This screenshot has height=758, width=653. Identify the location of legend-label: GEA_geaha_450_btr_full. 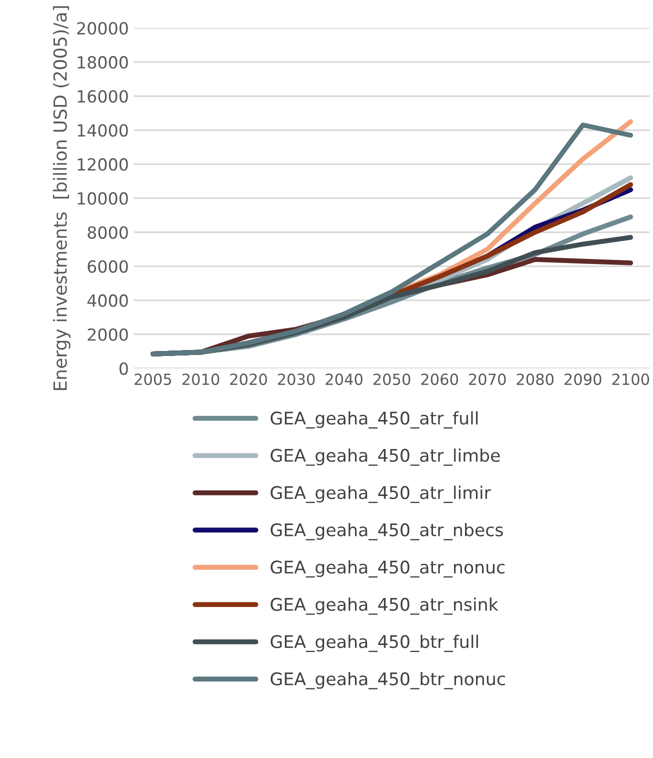
(374, 643).